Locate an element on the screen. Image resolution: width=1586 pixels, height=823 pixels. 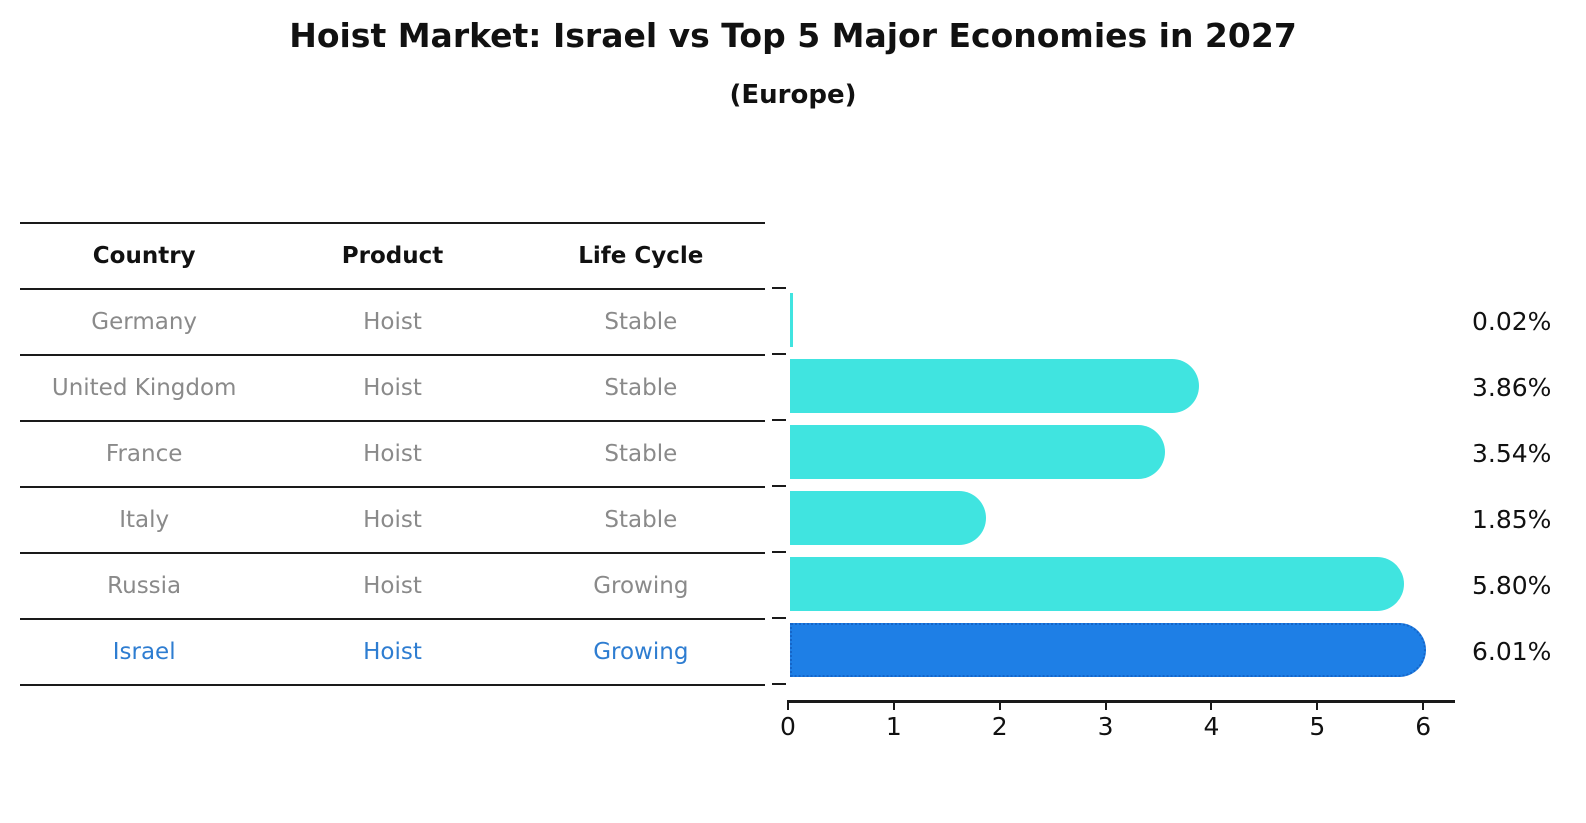
bar-italy is located at coordinates (888, 518).